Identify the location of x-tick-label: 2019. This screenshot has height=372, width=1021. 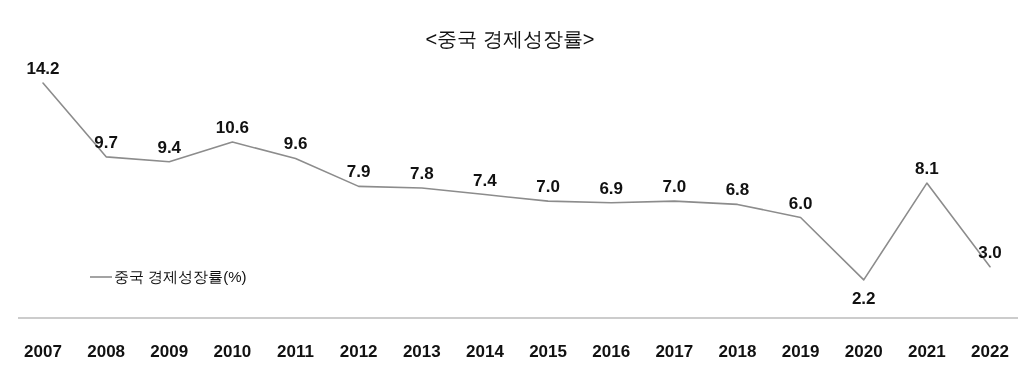
(800, 351).